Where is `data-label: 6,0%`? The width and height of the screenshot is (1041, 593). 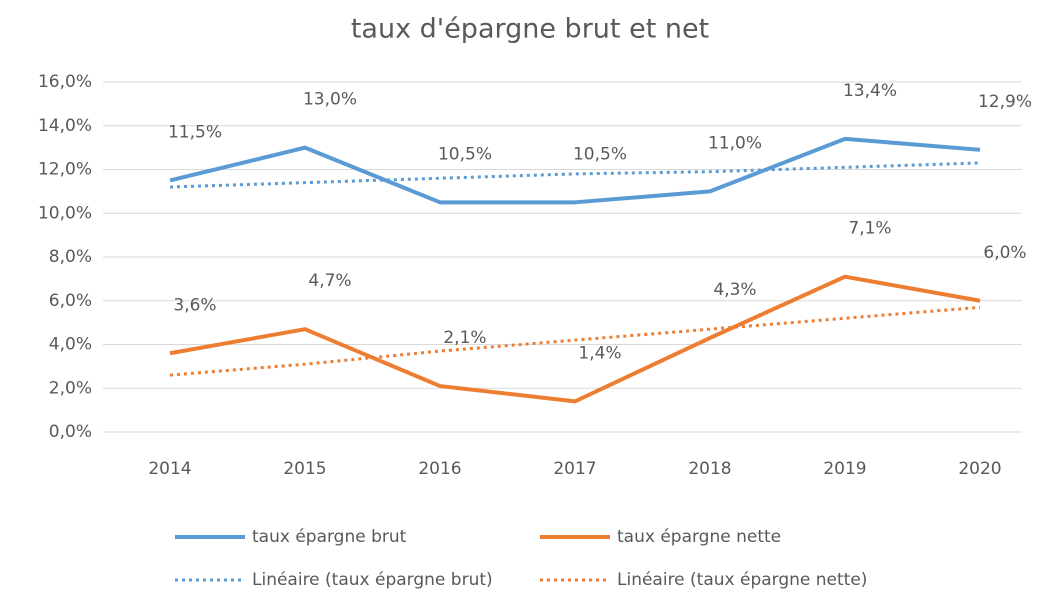
data-label: 6,0% is located at coordinates (1004, 253).